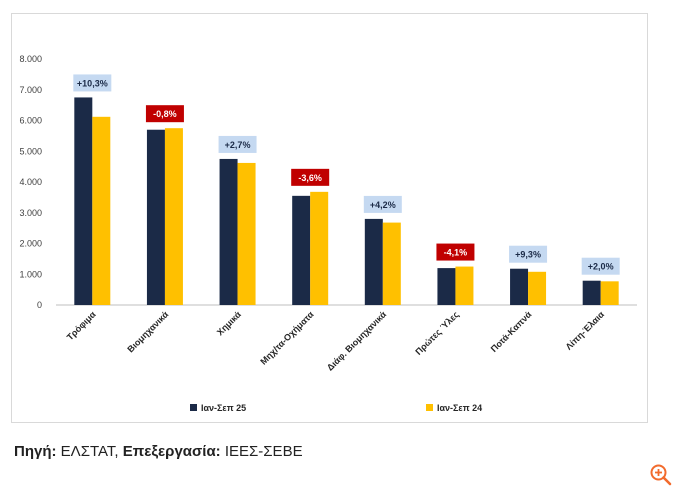 Image resolution: width=680 pixels, height=494 pixels. I want to click on source-label: Πηγή:, so click(35, 451).